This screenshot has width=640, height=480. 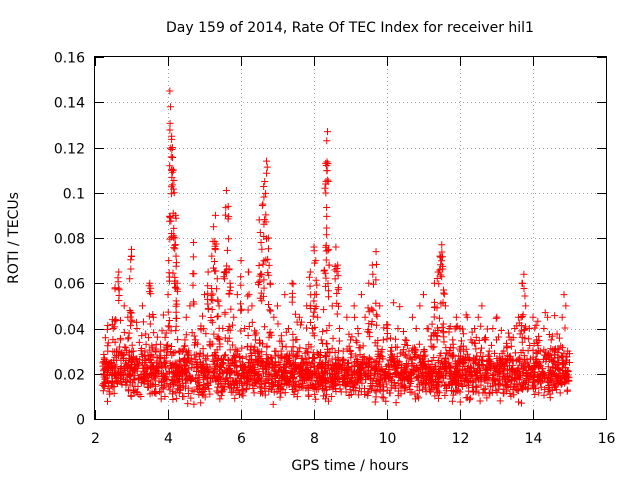 What do you see at coordinates (534, 439) in the screenshot?
I see `x-tick-label: 14` at bounding box center [534, 439].